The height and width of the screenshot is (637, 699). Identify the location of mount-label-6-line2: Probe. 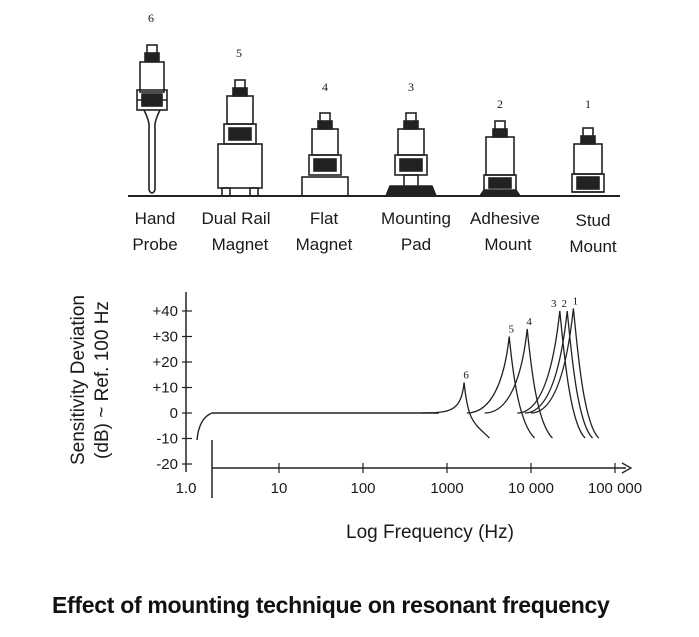
(154, 244).